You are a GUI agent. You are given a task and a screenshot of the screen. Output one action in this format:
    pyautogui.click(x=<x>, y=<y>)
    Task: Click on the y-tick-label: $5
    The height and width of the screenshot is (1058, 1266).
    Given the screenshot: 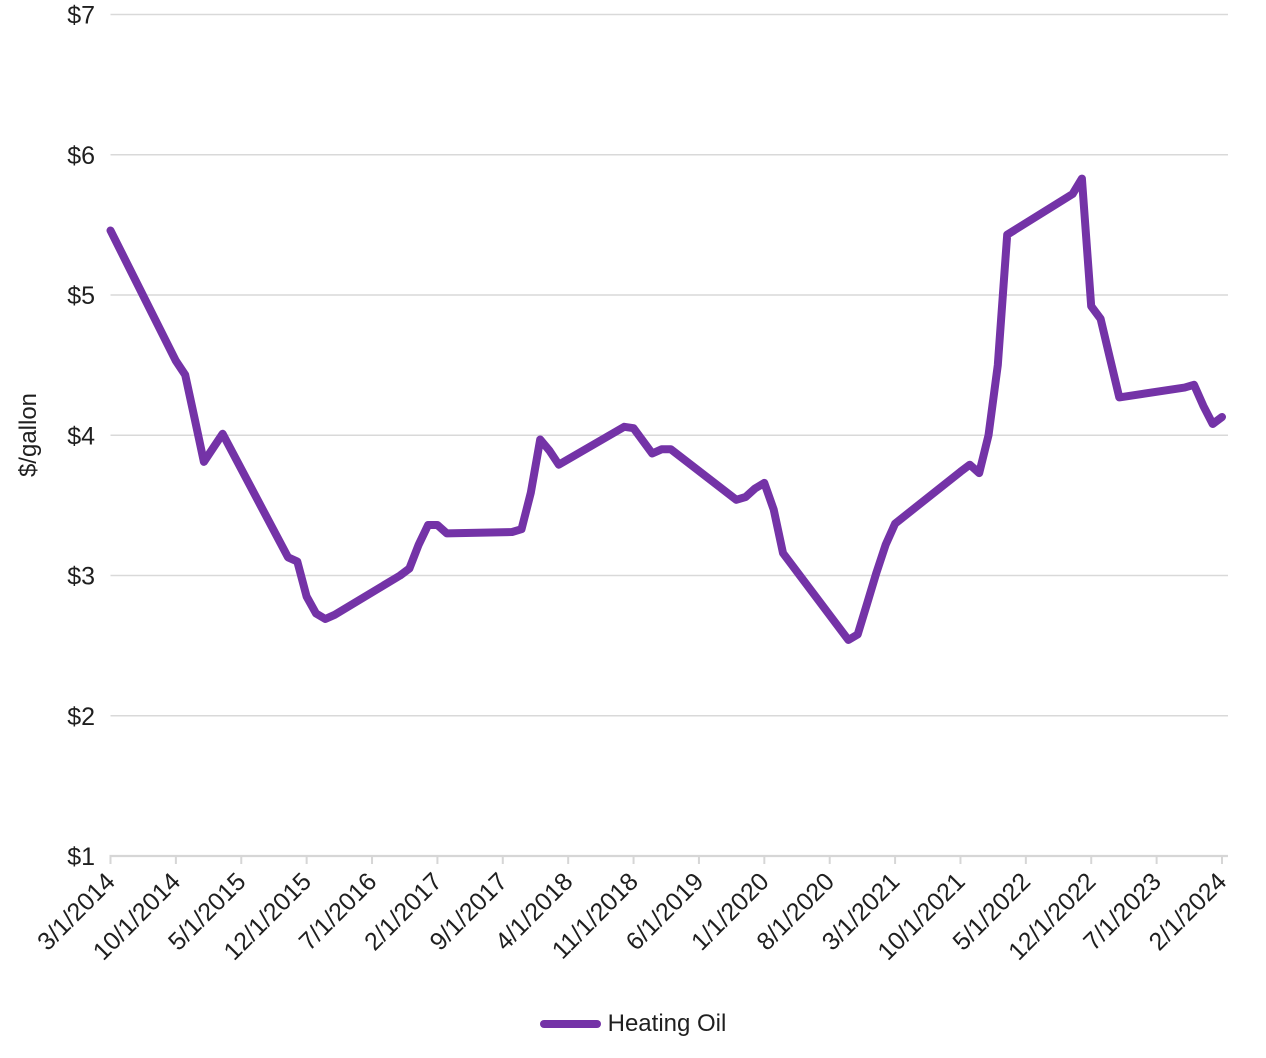 What is the action you would take?
    pyautogui.click(x=81, y=296)
    